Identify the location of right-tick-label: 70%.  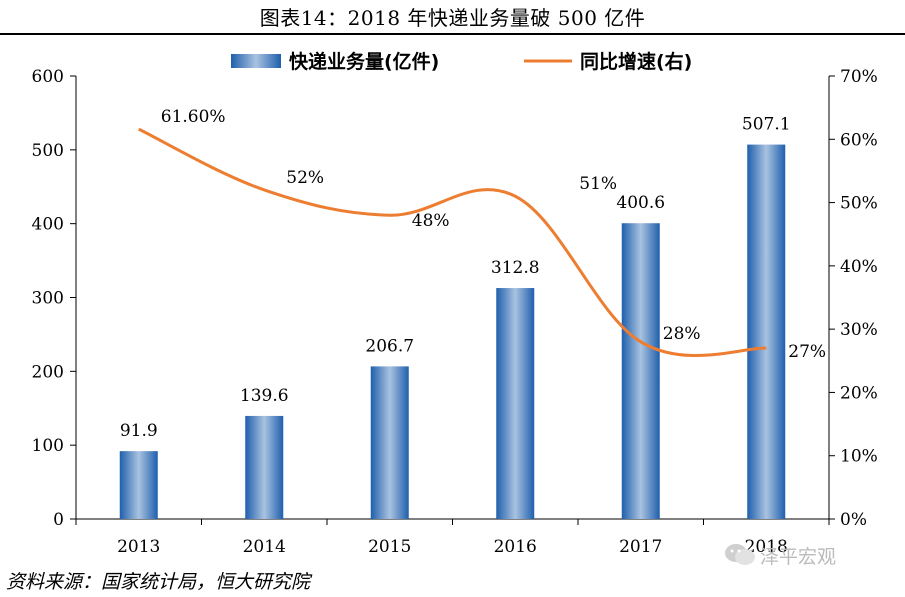
(859, 77).